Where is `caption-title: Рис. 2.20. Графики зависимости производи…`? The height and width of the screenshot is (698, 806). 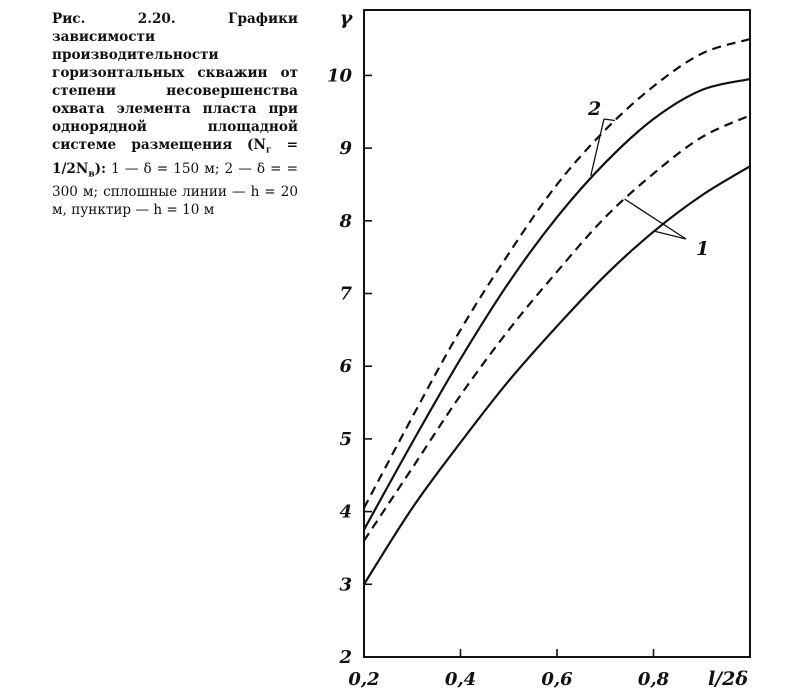 caption-title: Рис. 2.20. Графики зависимости производи… is located at coordinates (175, 82).